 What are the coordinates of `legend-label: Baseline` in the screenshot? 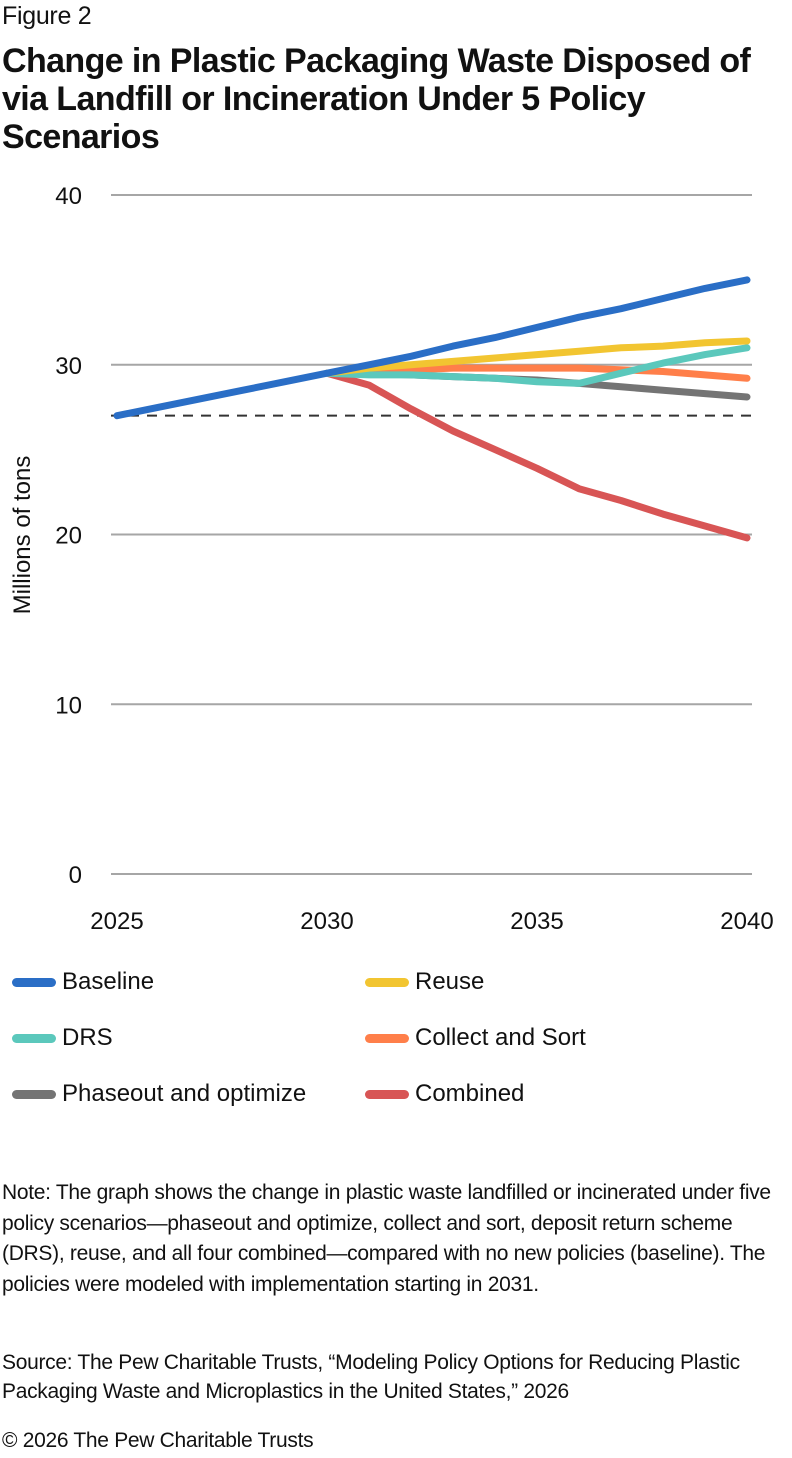 It's located at (108, 981).